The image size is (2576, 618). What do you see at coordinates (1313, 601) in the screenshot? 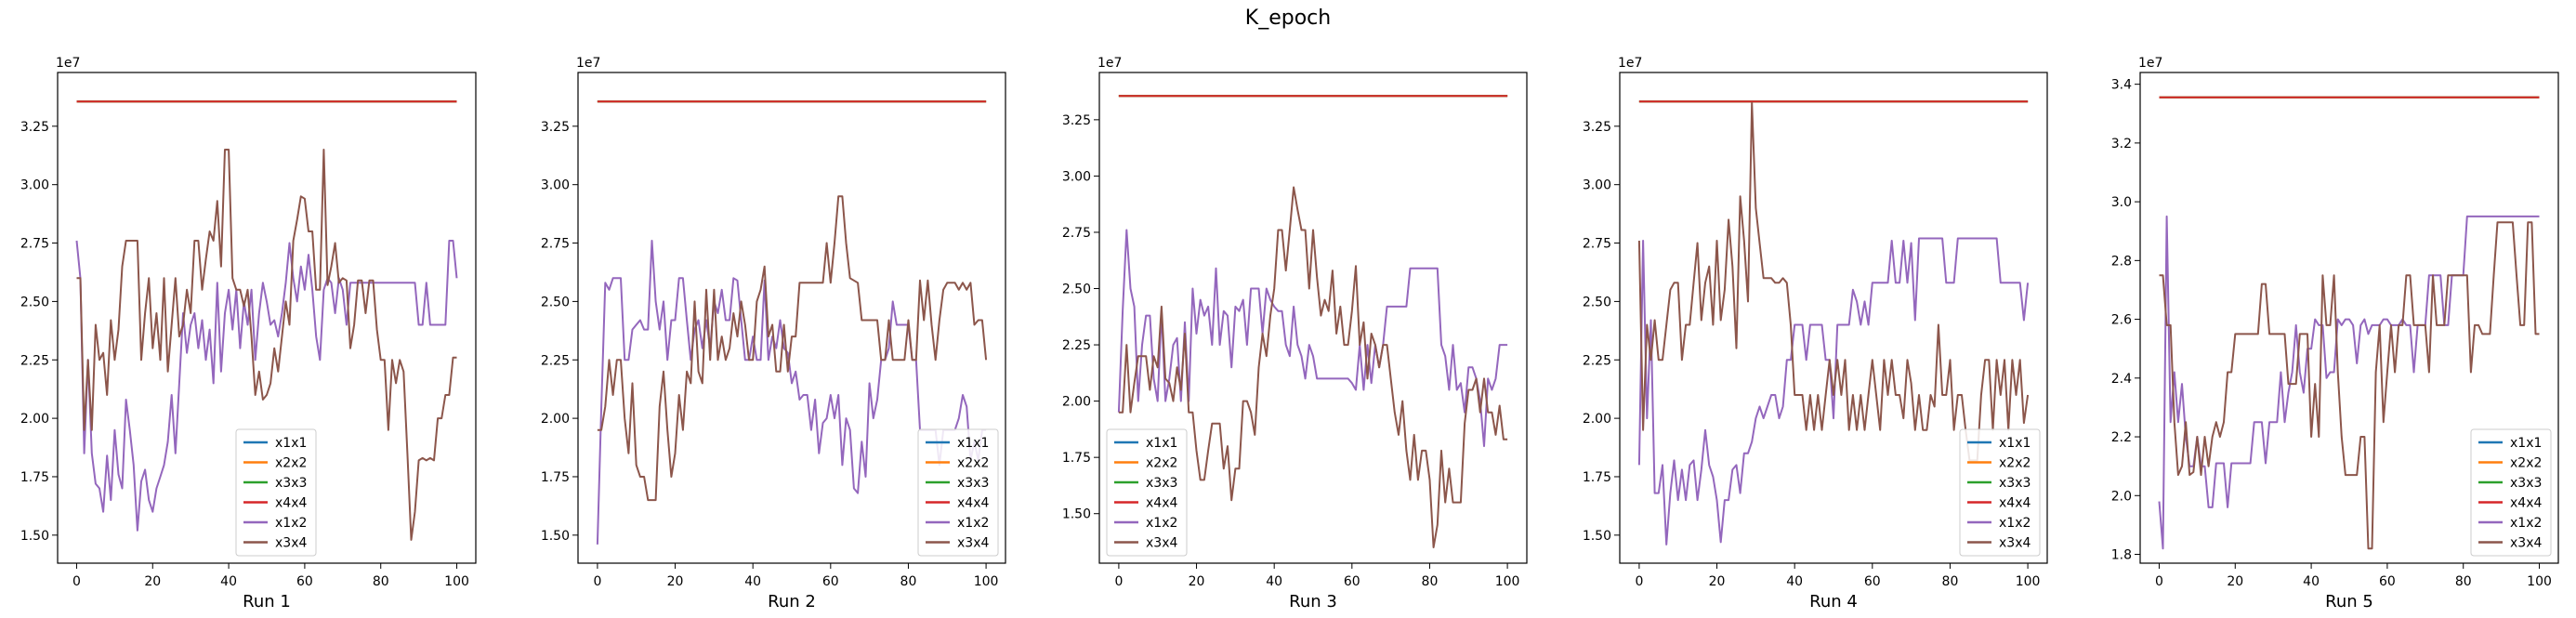
I see `x-axis-label: Run 3` at bounding box center [1313, 601].